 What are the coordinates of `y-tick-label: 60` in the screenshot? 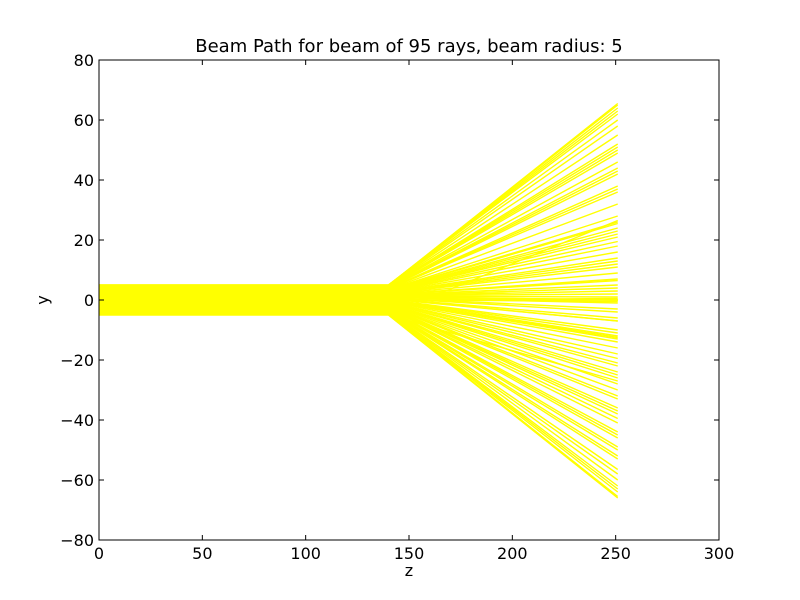 It's located at (84, 120).